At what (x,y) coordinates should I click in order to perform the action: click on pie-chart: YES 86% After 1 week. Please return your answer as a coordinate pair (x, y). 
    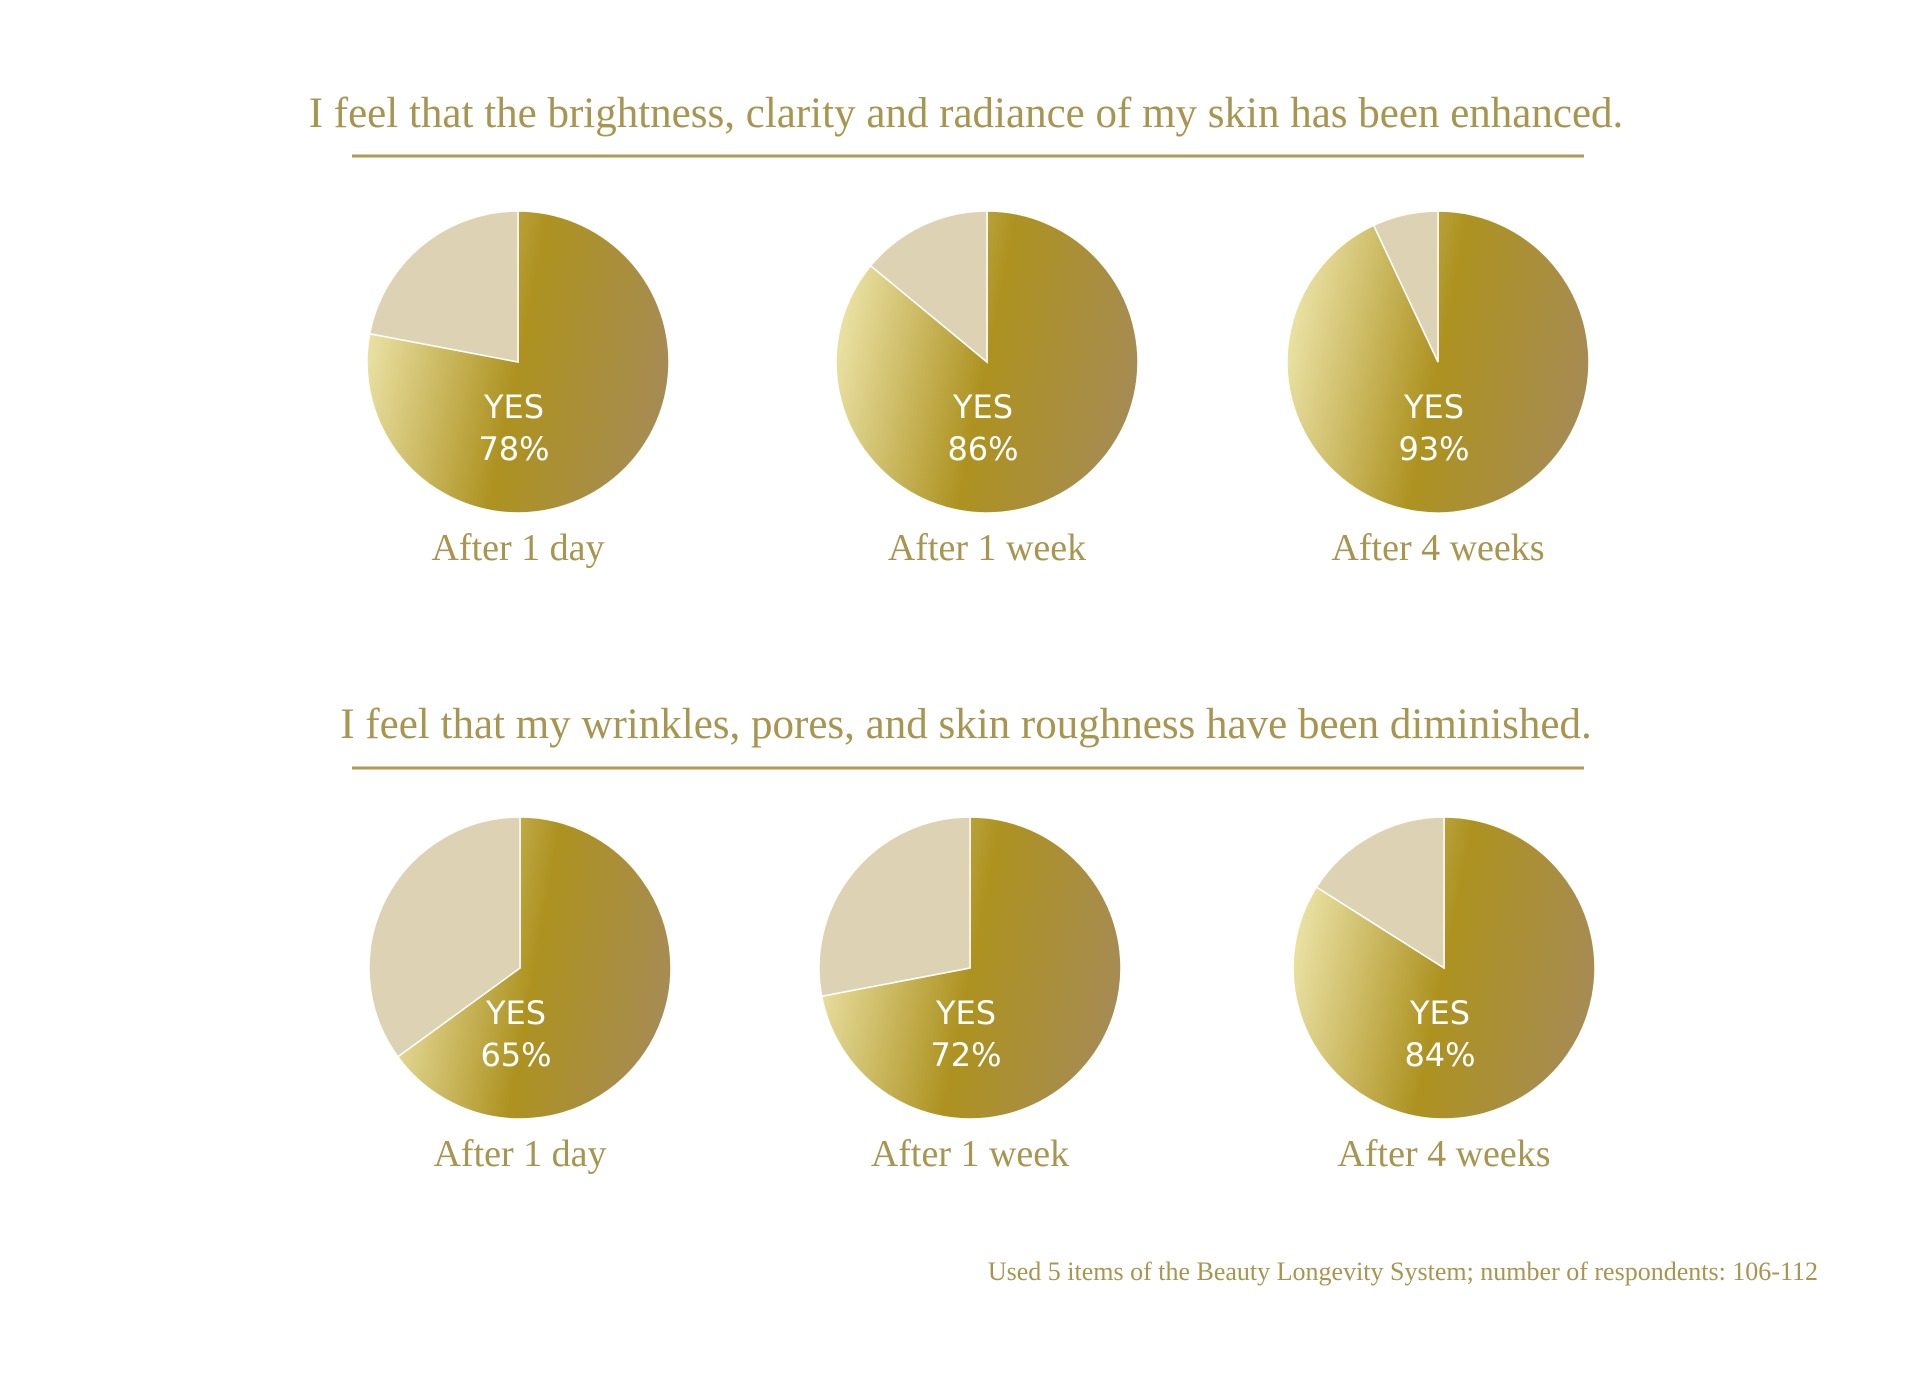
    Looking at the image, I should click on (987, 389).